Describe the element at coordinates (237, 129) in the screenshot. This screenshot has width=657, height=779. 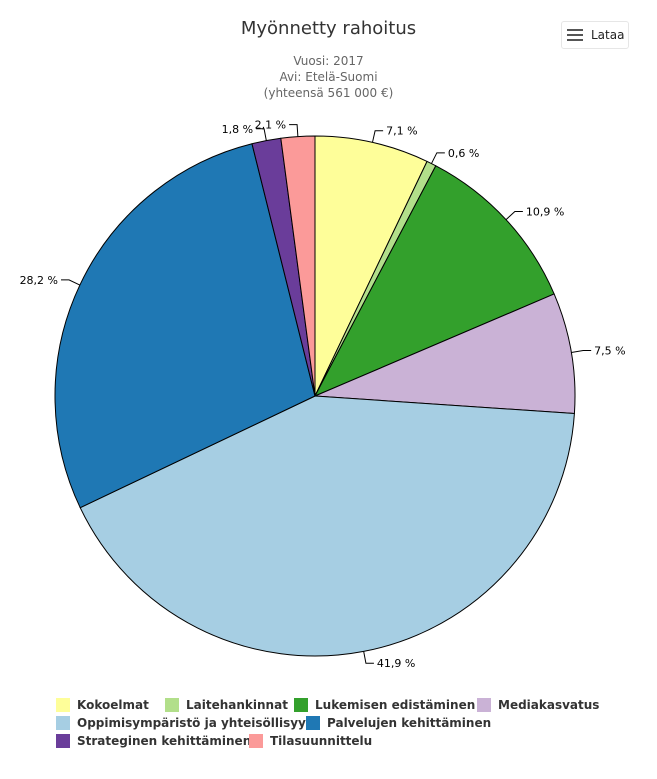
I see `data-label-strateginen-kehittaminen: 1,8 %` at that location.